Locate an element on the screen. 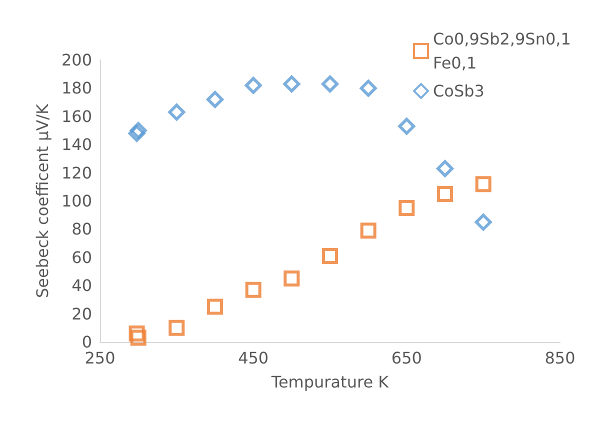 Image resolution: width=596 pixels, height=425 pixels. y-tick-label: 80 is located at coordinates (82, 229).